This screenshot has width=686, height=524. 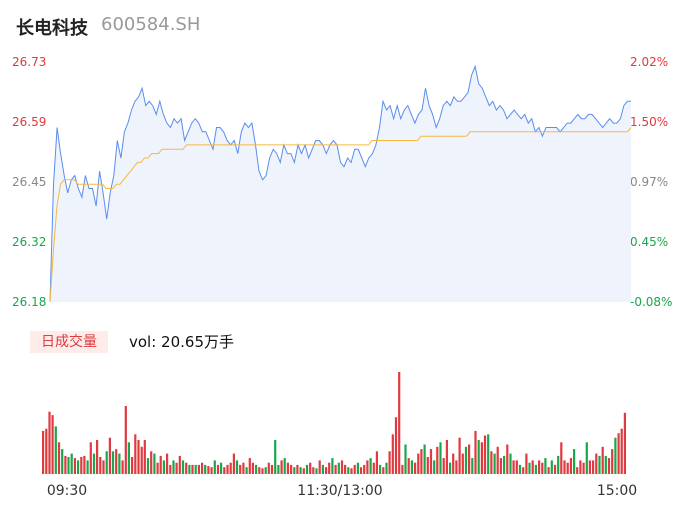 What do you see at coordinates (52, 28) in the screenshot?
I see `stock-name: 长电科技` at bounding box center [52, 28].